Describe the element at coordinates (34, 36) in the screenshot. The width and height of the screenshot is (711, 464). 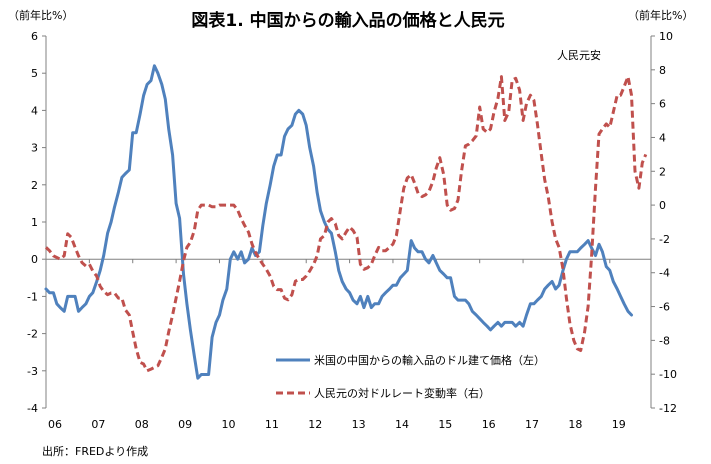
I see `left-tick-label: 6` at that location.